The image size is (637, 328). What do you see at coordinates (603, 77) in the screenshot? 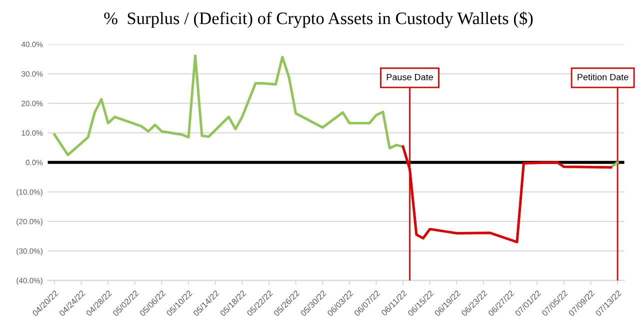
I see `ref-line-label: Petition Date` at bounding box center [603, 77].